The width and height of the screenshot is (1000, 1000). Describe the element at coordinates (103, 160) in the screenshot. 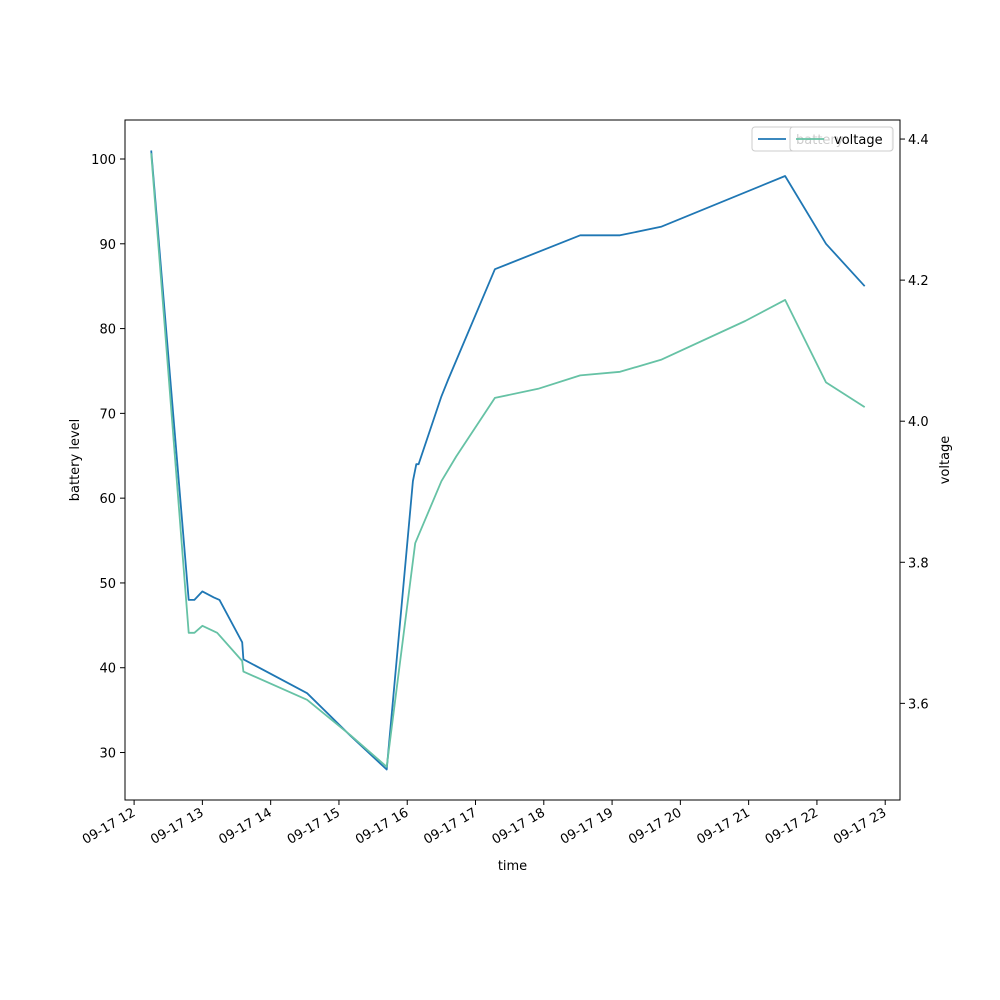

I see `y-tick-label: 100` at that location.